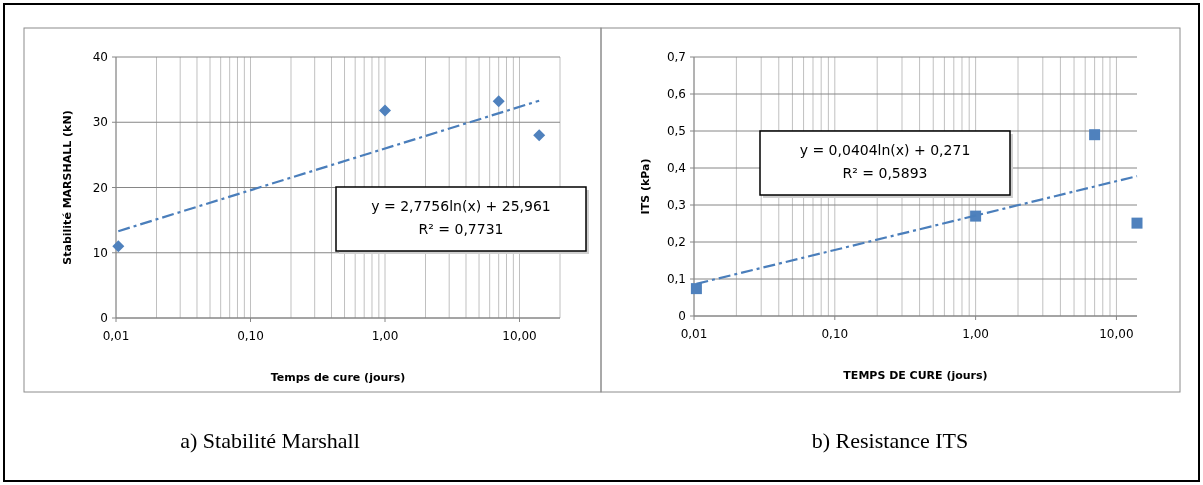 The image size is (1203, 485). I want to click on y-axis-title: ITS (kPa), so click(645, 186).